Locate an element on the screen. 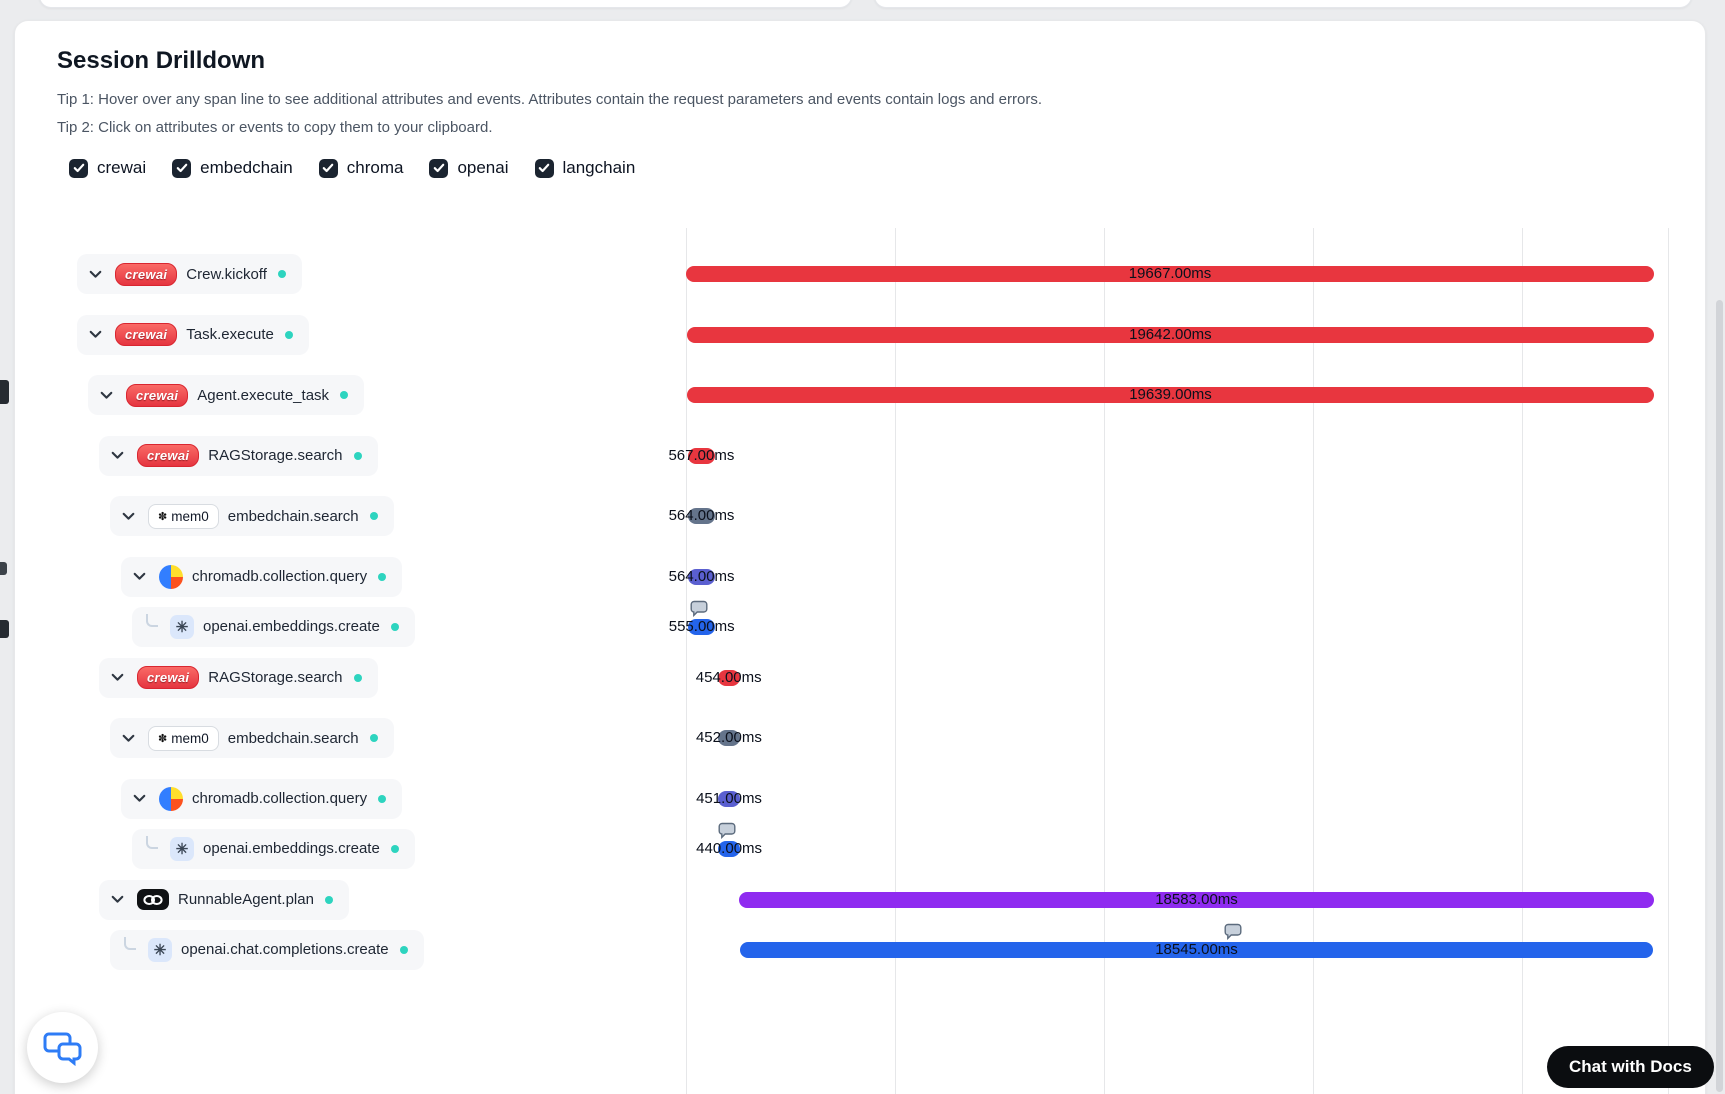 The image size is (1725, 1094). span-name: Agent.execute_task is located at coordinates (263, 395).